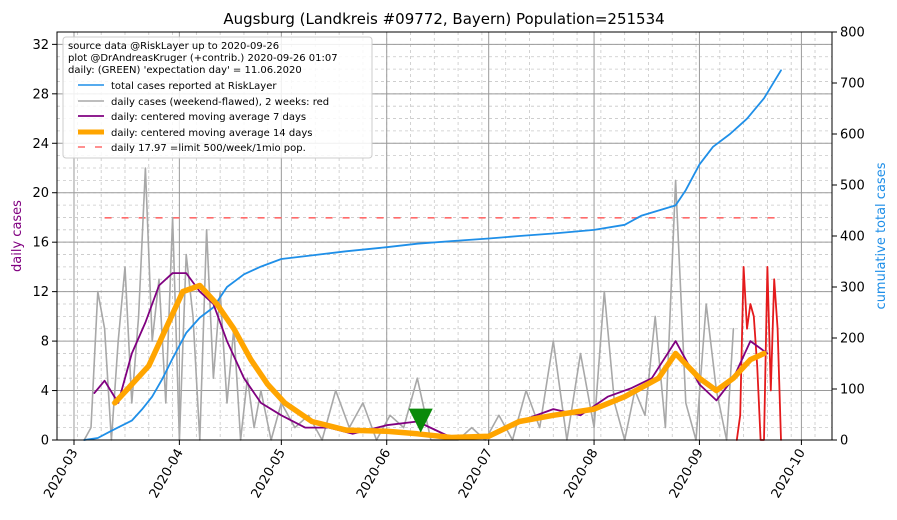 Image resolution: width=897 pixels, height=520 pixels. I want to click on expectation-day-marker, so click(420, 420).